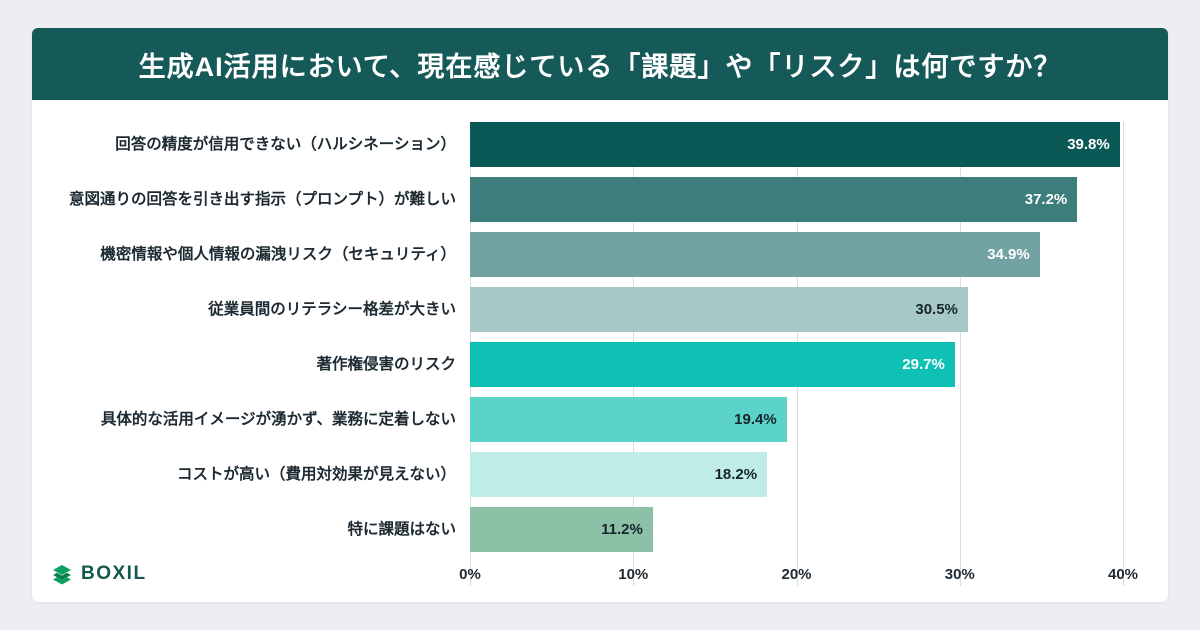  I want to click on bar: 30.5%, so click(719, 309).